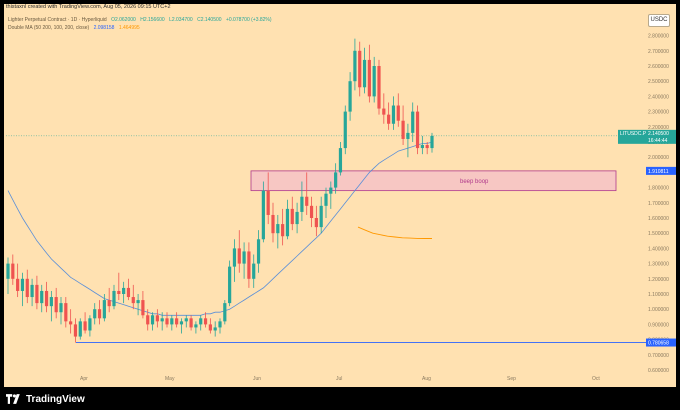  I want to click on ma-fast-value: 2.098158, so click(104, 28).